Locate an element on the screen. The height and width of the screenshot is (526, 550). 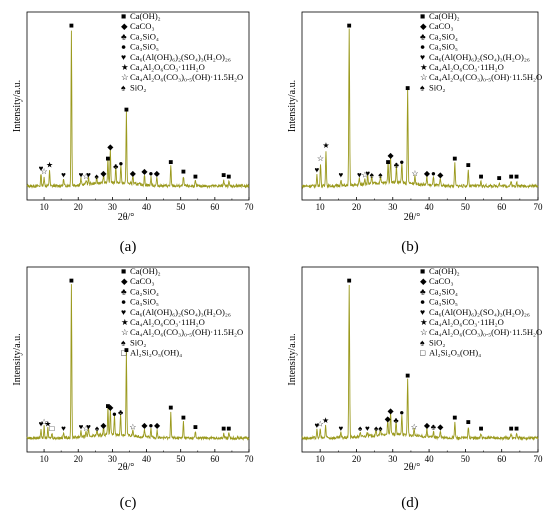
peak-marker: □ is located at coordinates (52, 428).